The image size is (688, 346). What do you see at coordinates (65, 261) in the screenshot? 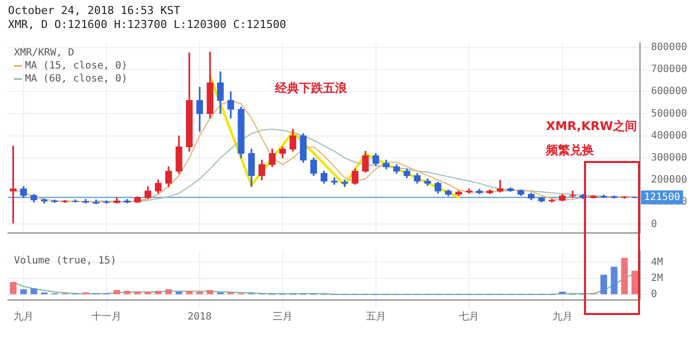
I see `text: Volume (true, 15)` at bounding box center [65, 261].